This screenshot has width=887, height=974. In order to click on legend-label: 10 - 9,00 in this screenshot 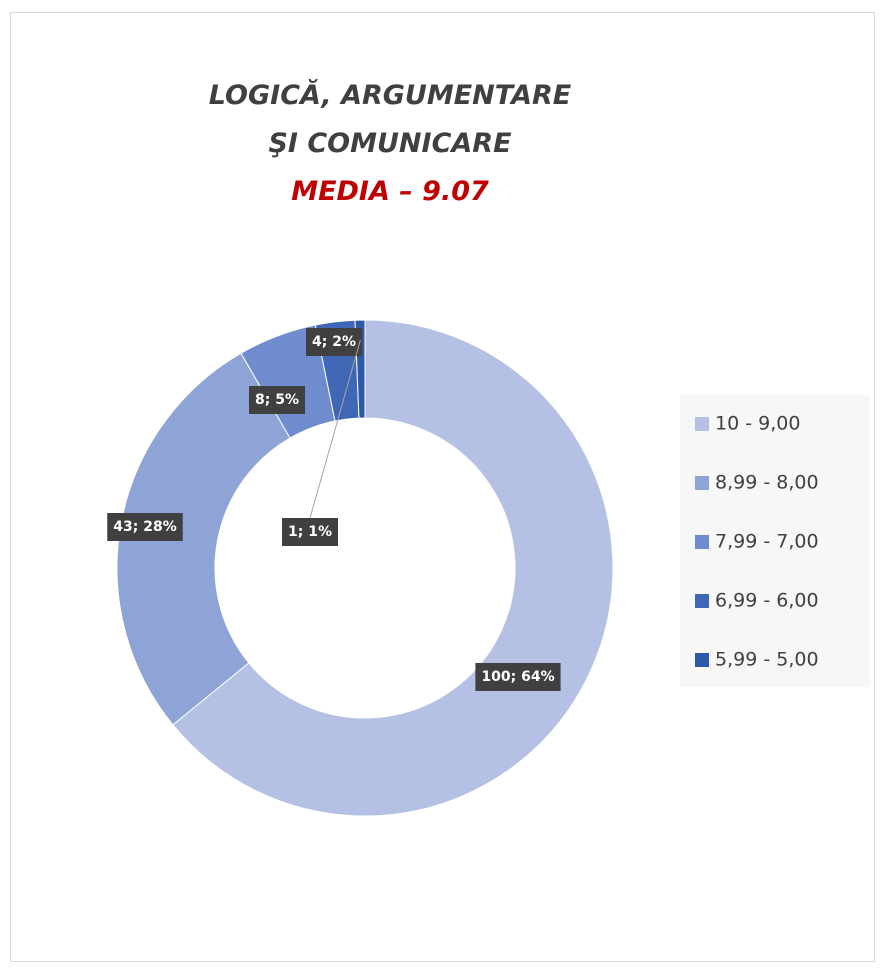, I will do `click(757, 424)`.